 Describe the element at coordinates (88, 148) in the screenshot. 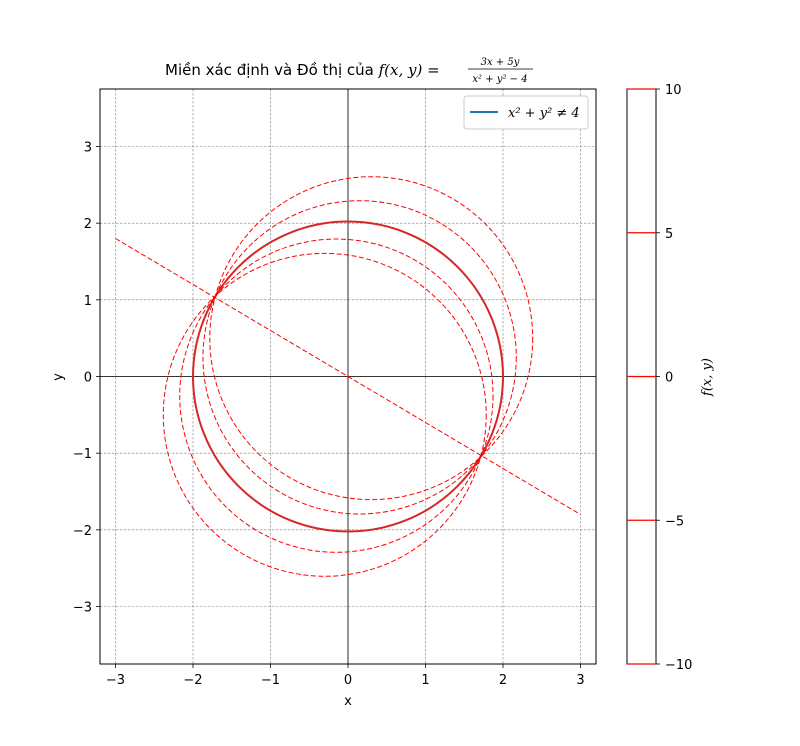

I see `y-tick-label: 3` at that location.